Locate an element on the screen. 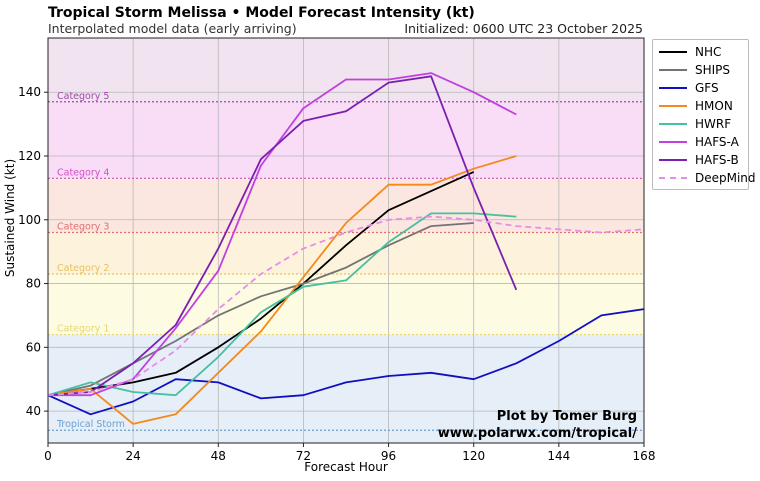  x-axis-ticks: 0 24 48 72 96 120 144 168 is located at coordinates (349, 453).